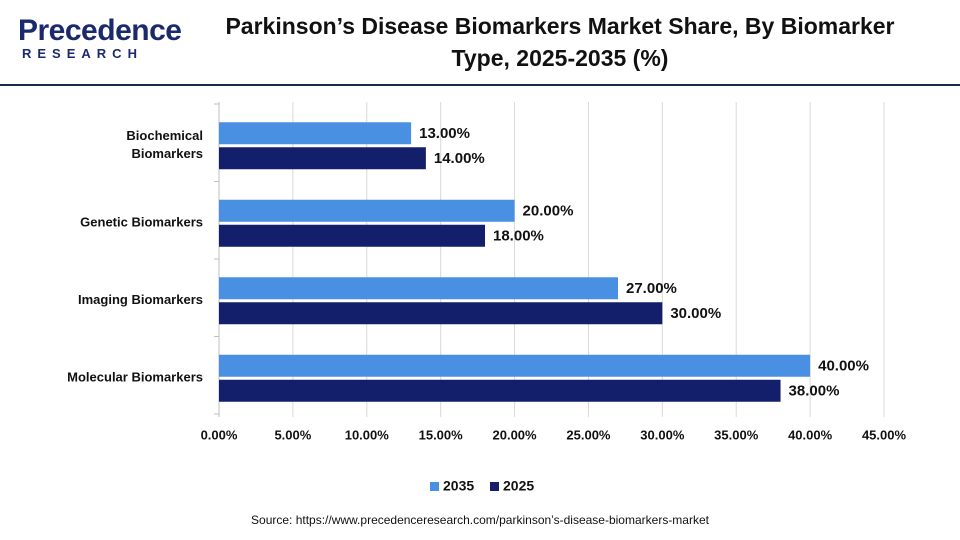 This screenshot has width=960, height=540. I want to click on x-tick-label: 15.00%, so click(441, 434).